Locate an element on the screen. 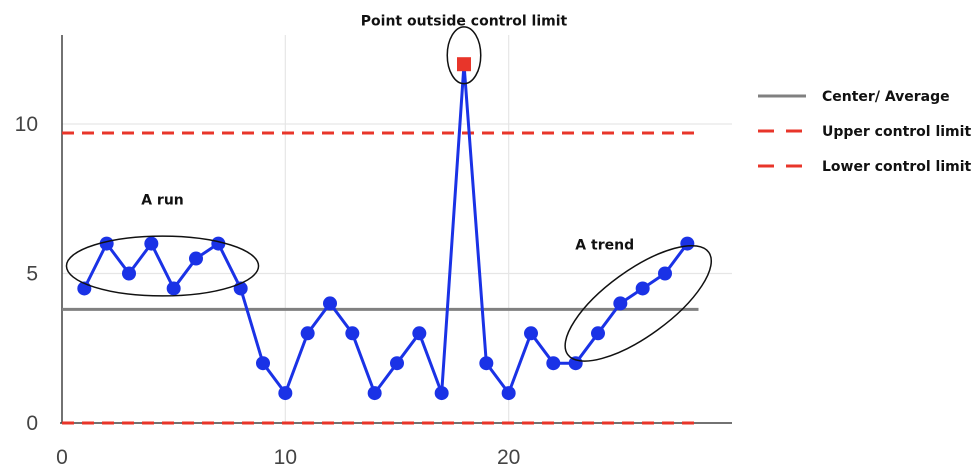 The height and width of the screenshot is (470, 975). y-tick-label: 0 is located at coordinates (32, 423).